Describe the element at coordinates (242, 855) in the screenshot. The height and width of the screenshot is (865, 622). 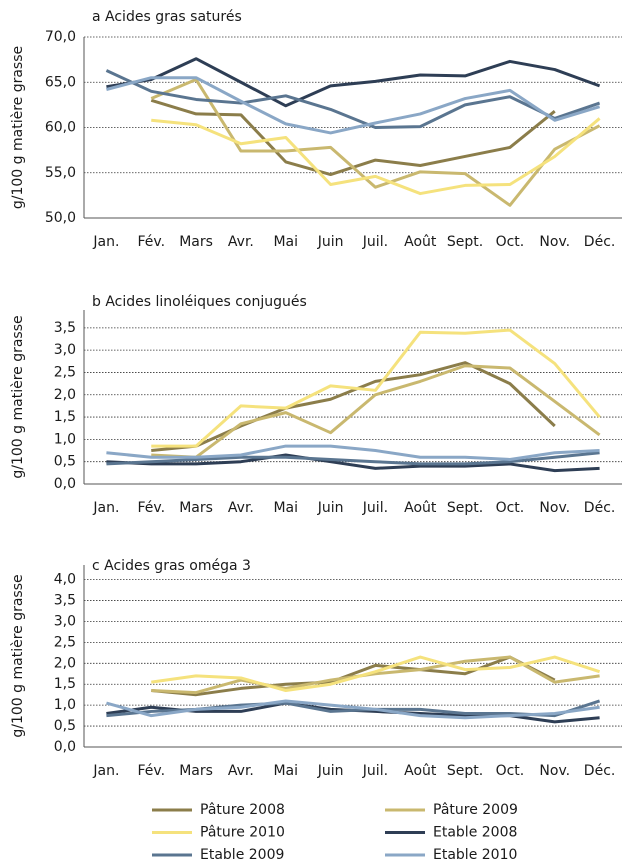
I see `legend-label: Etable 2009` at that location.